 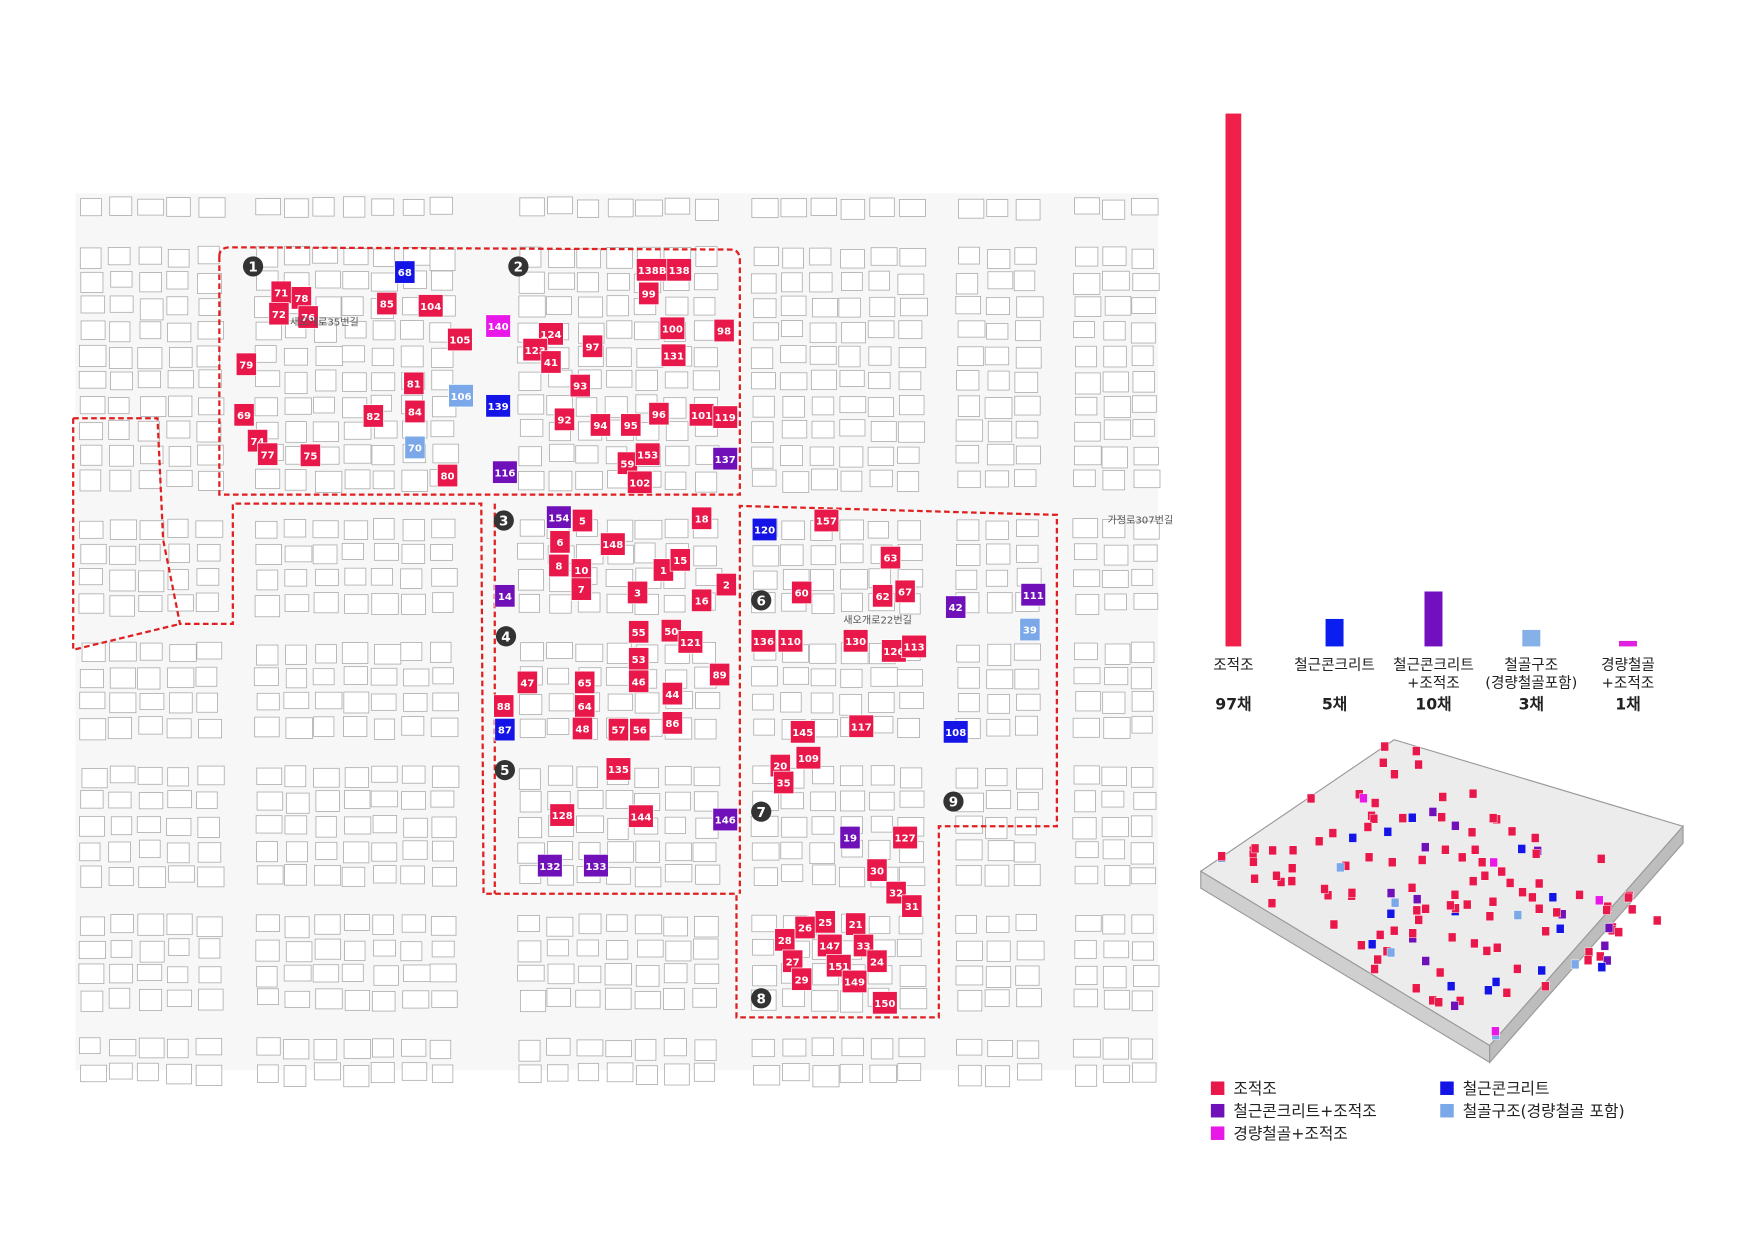 I want to click on building-label: 48, so click(x=582, y=730).